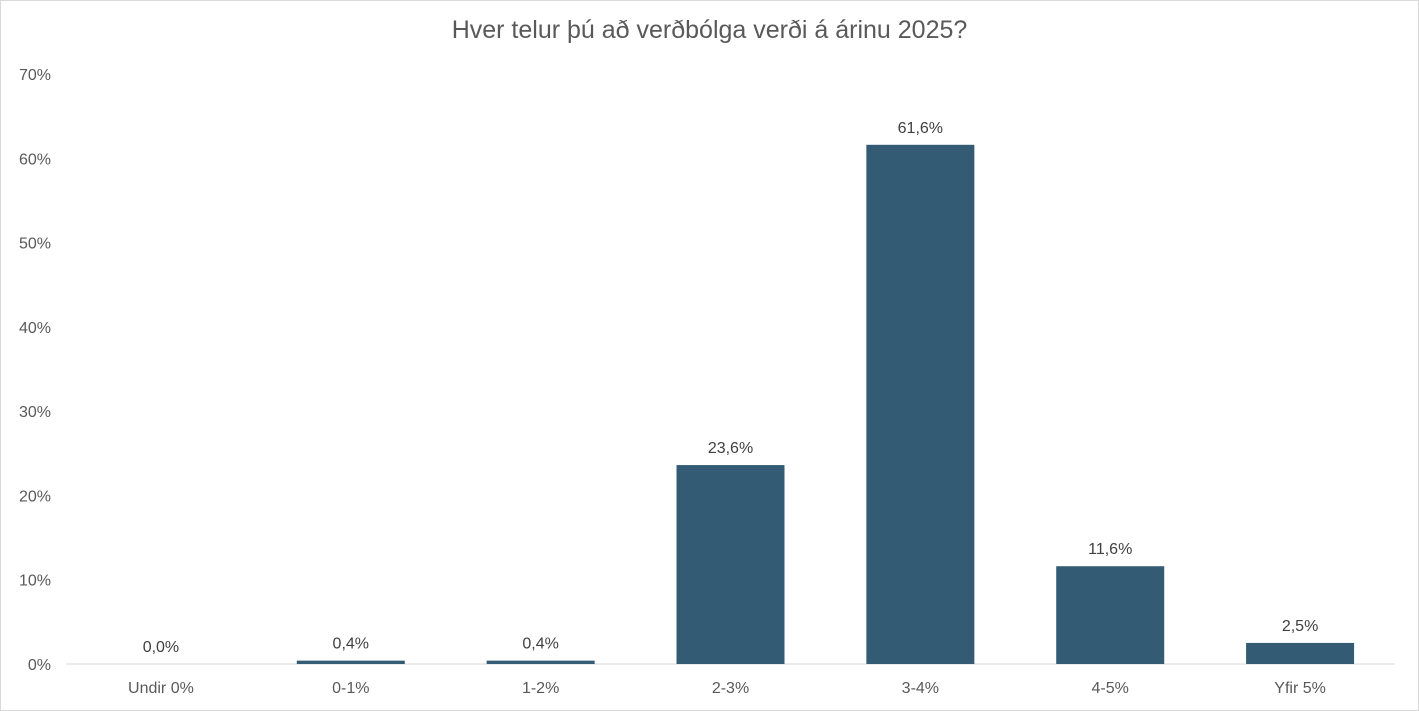 This screenshot has width=1419, height=711. Describe the element at coordinates (35, 412) in the screenshot. I see `y-tick-label: 30%` at that location.